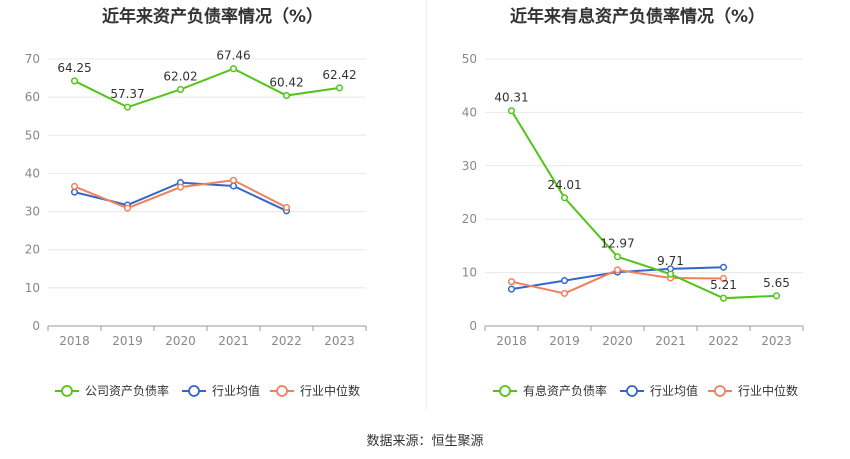 The image size is (850, 459). Describe the element at coordinates (127, 390) in the screenshot. I see `legend-label: 公司资产负债率` at that location.